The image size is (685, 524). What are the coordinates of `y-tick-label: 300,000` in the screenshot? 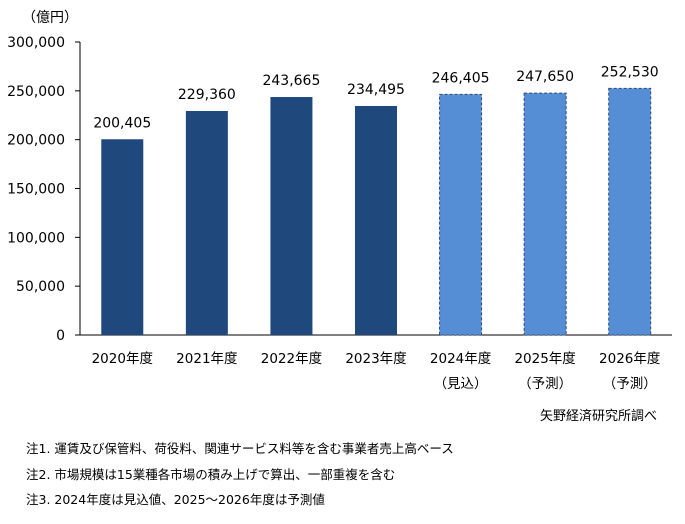 It's located at (36, 43).